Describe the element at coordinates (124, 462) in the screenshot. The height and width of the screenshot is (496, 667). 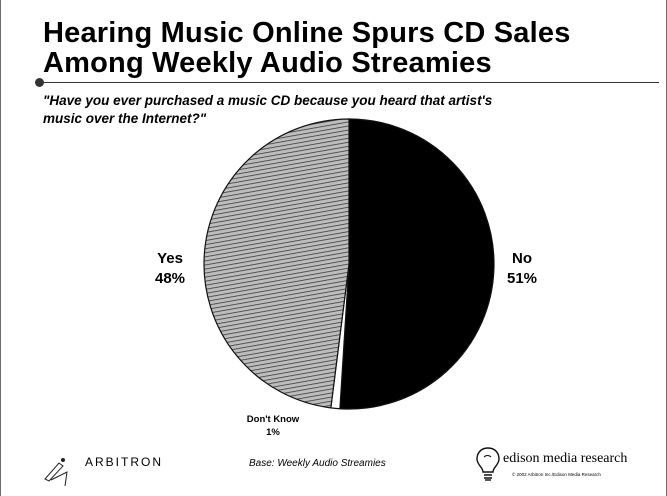
I see `arbitron-logo-text: ARBITRON` at that location.